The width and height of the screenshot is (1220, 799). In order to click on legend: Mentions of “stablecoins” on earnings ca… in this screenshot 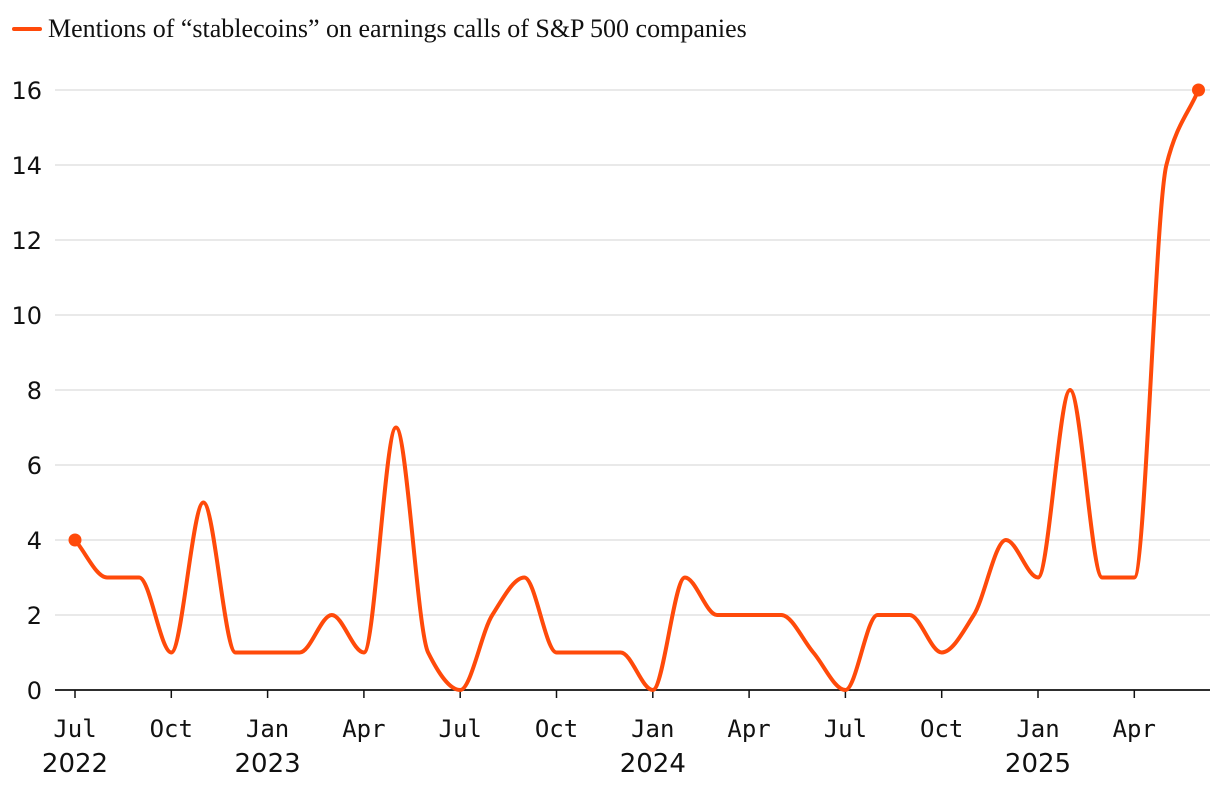, I will do `click(379, 29)`.